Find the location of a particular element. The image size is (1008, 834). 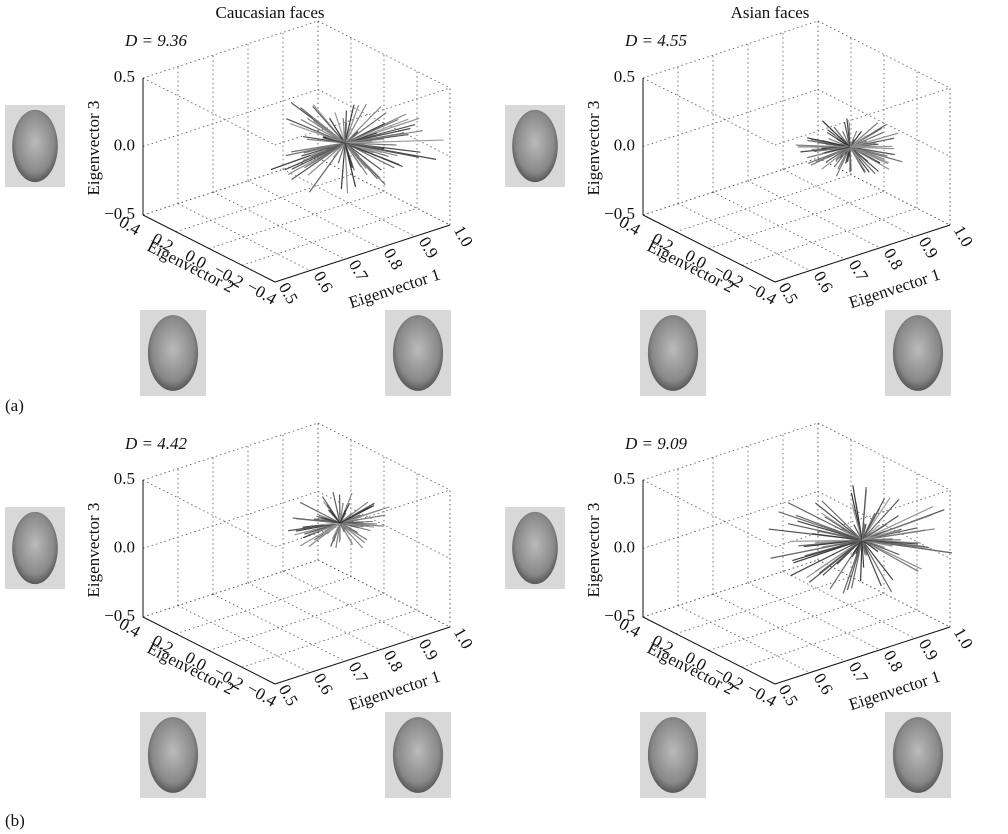

x-tick-label: 0.7 is located at coordinates (358, 672).